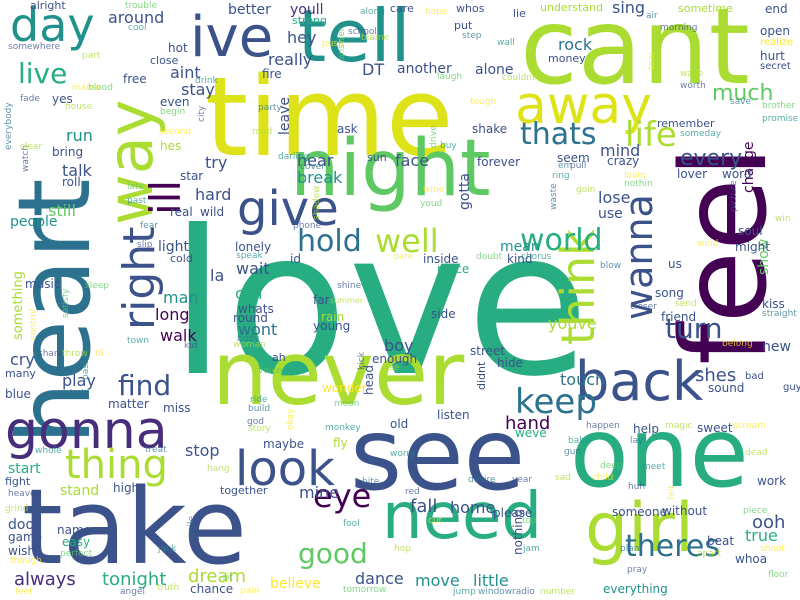  I want to click on word-give: give, so click(288, 209).